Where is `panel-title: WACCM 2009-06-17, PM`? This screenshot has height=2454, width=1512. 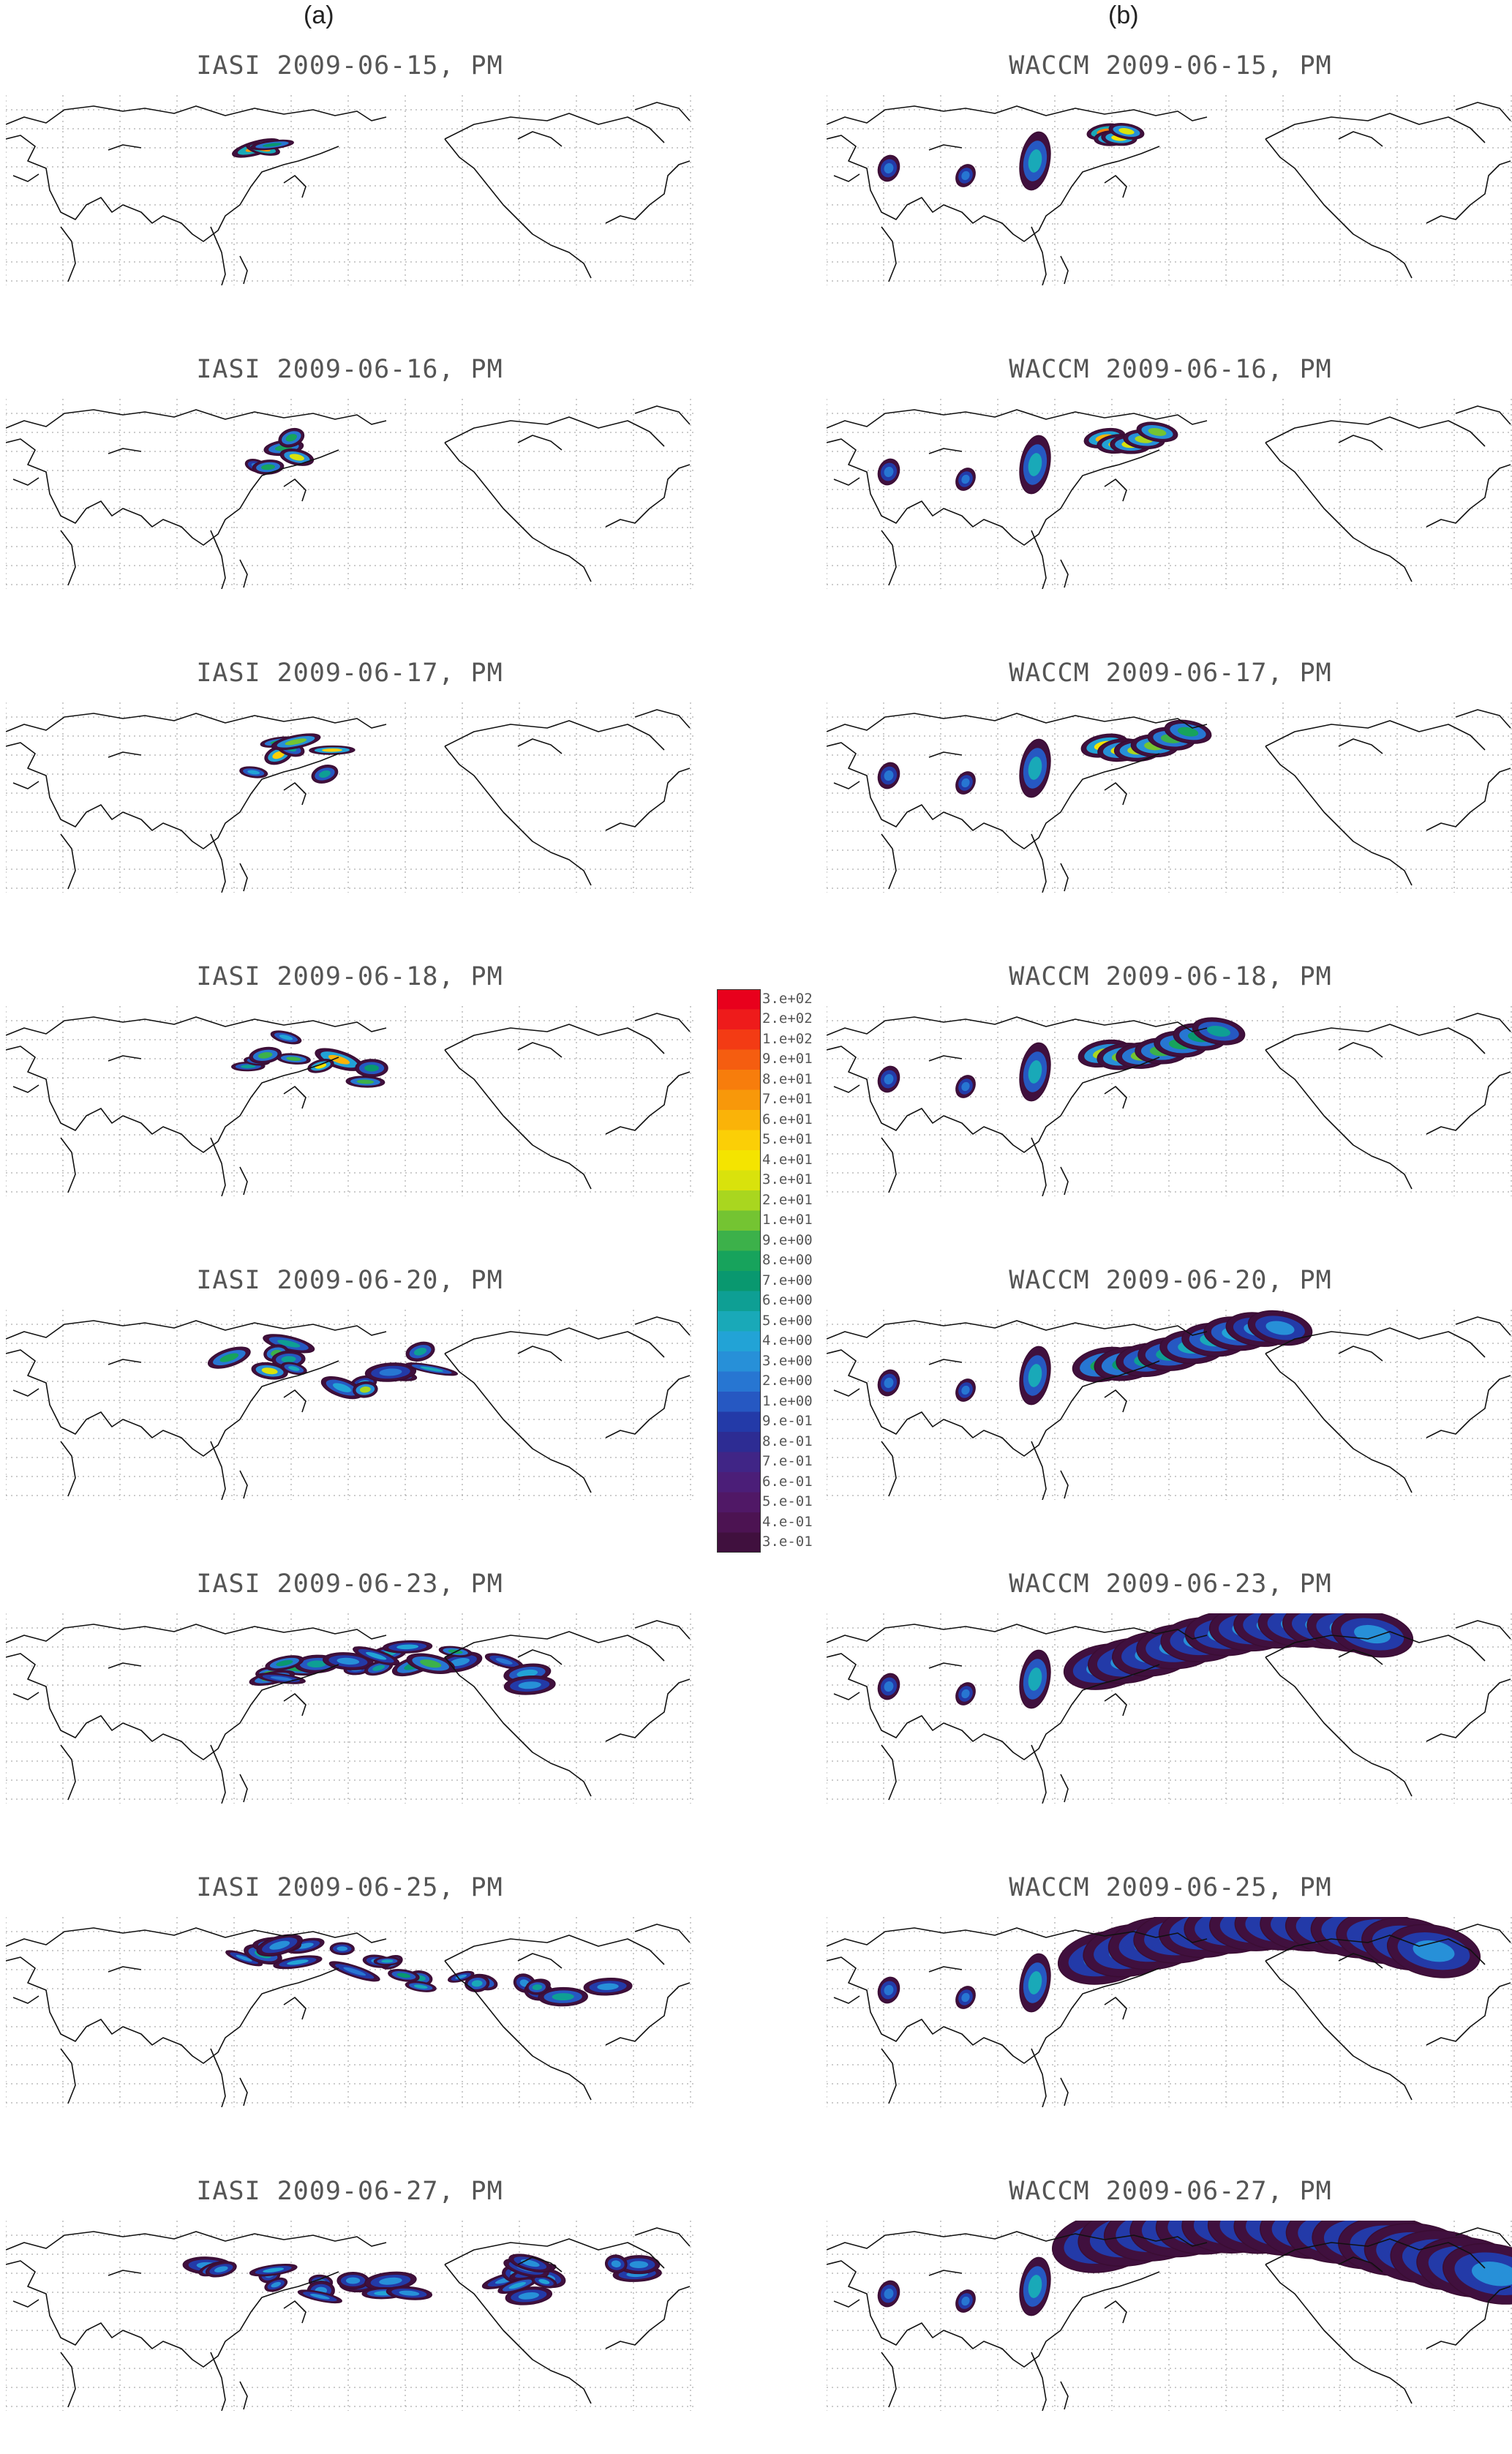
panel-title: WACCM 2009-06-17, PM is located at coordinates (1171, 673).